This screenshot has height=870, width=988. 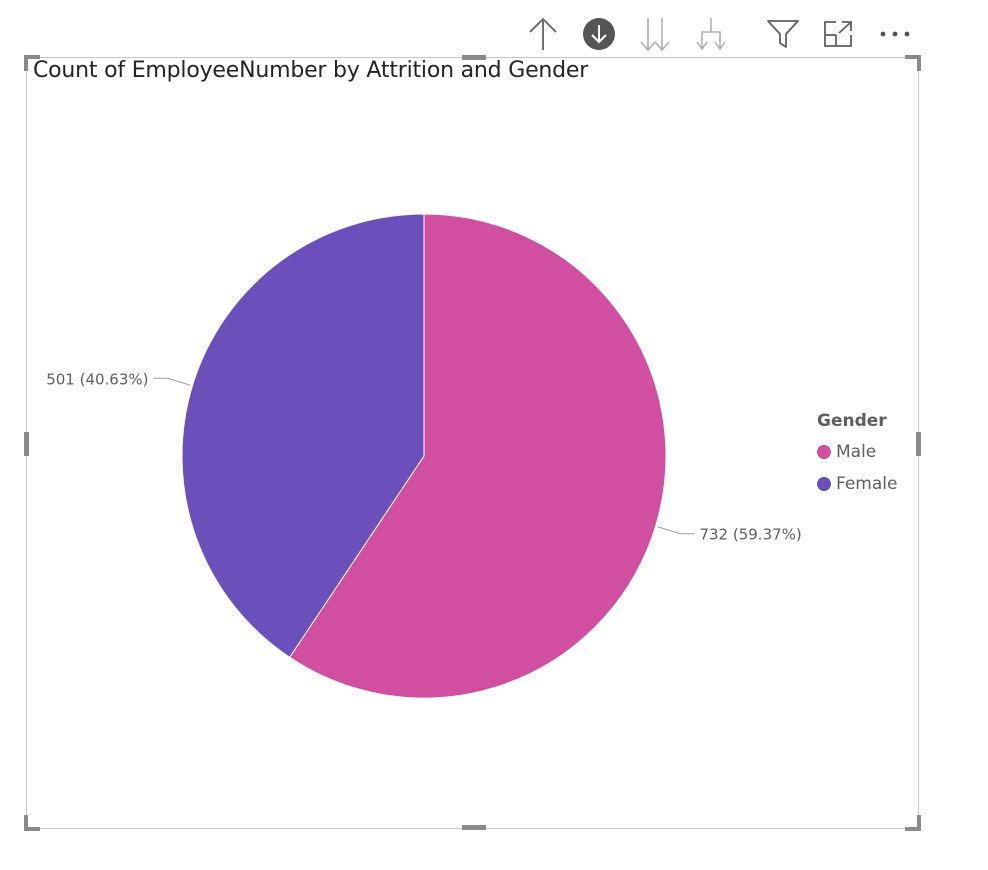 What do you see at coordinates (474, 57) in the screenshot?
I see `resize-handle-top` at bounding box center [474, 57].